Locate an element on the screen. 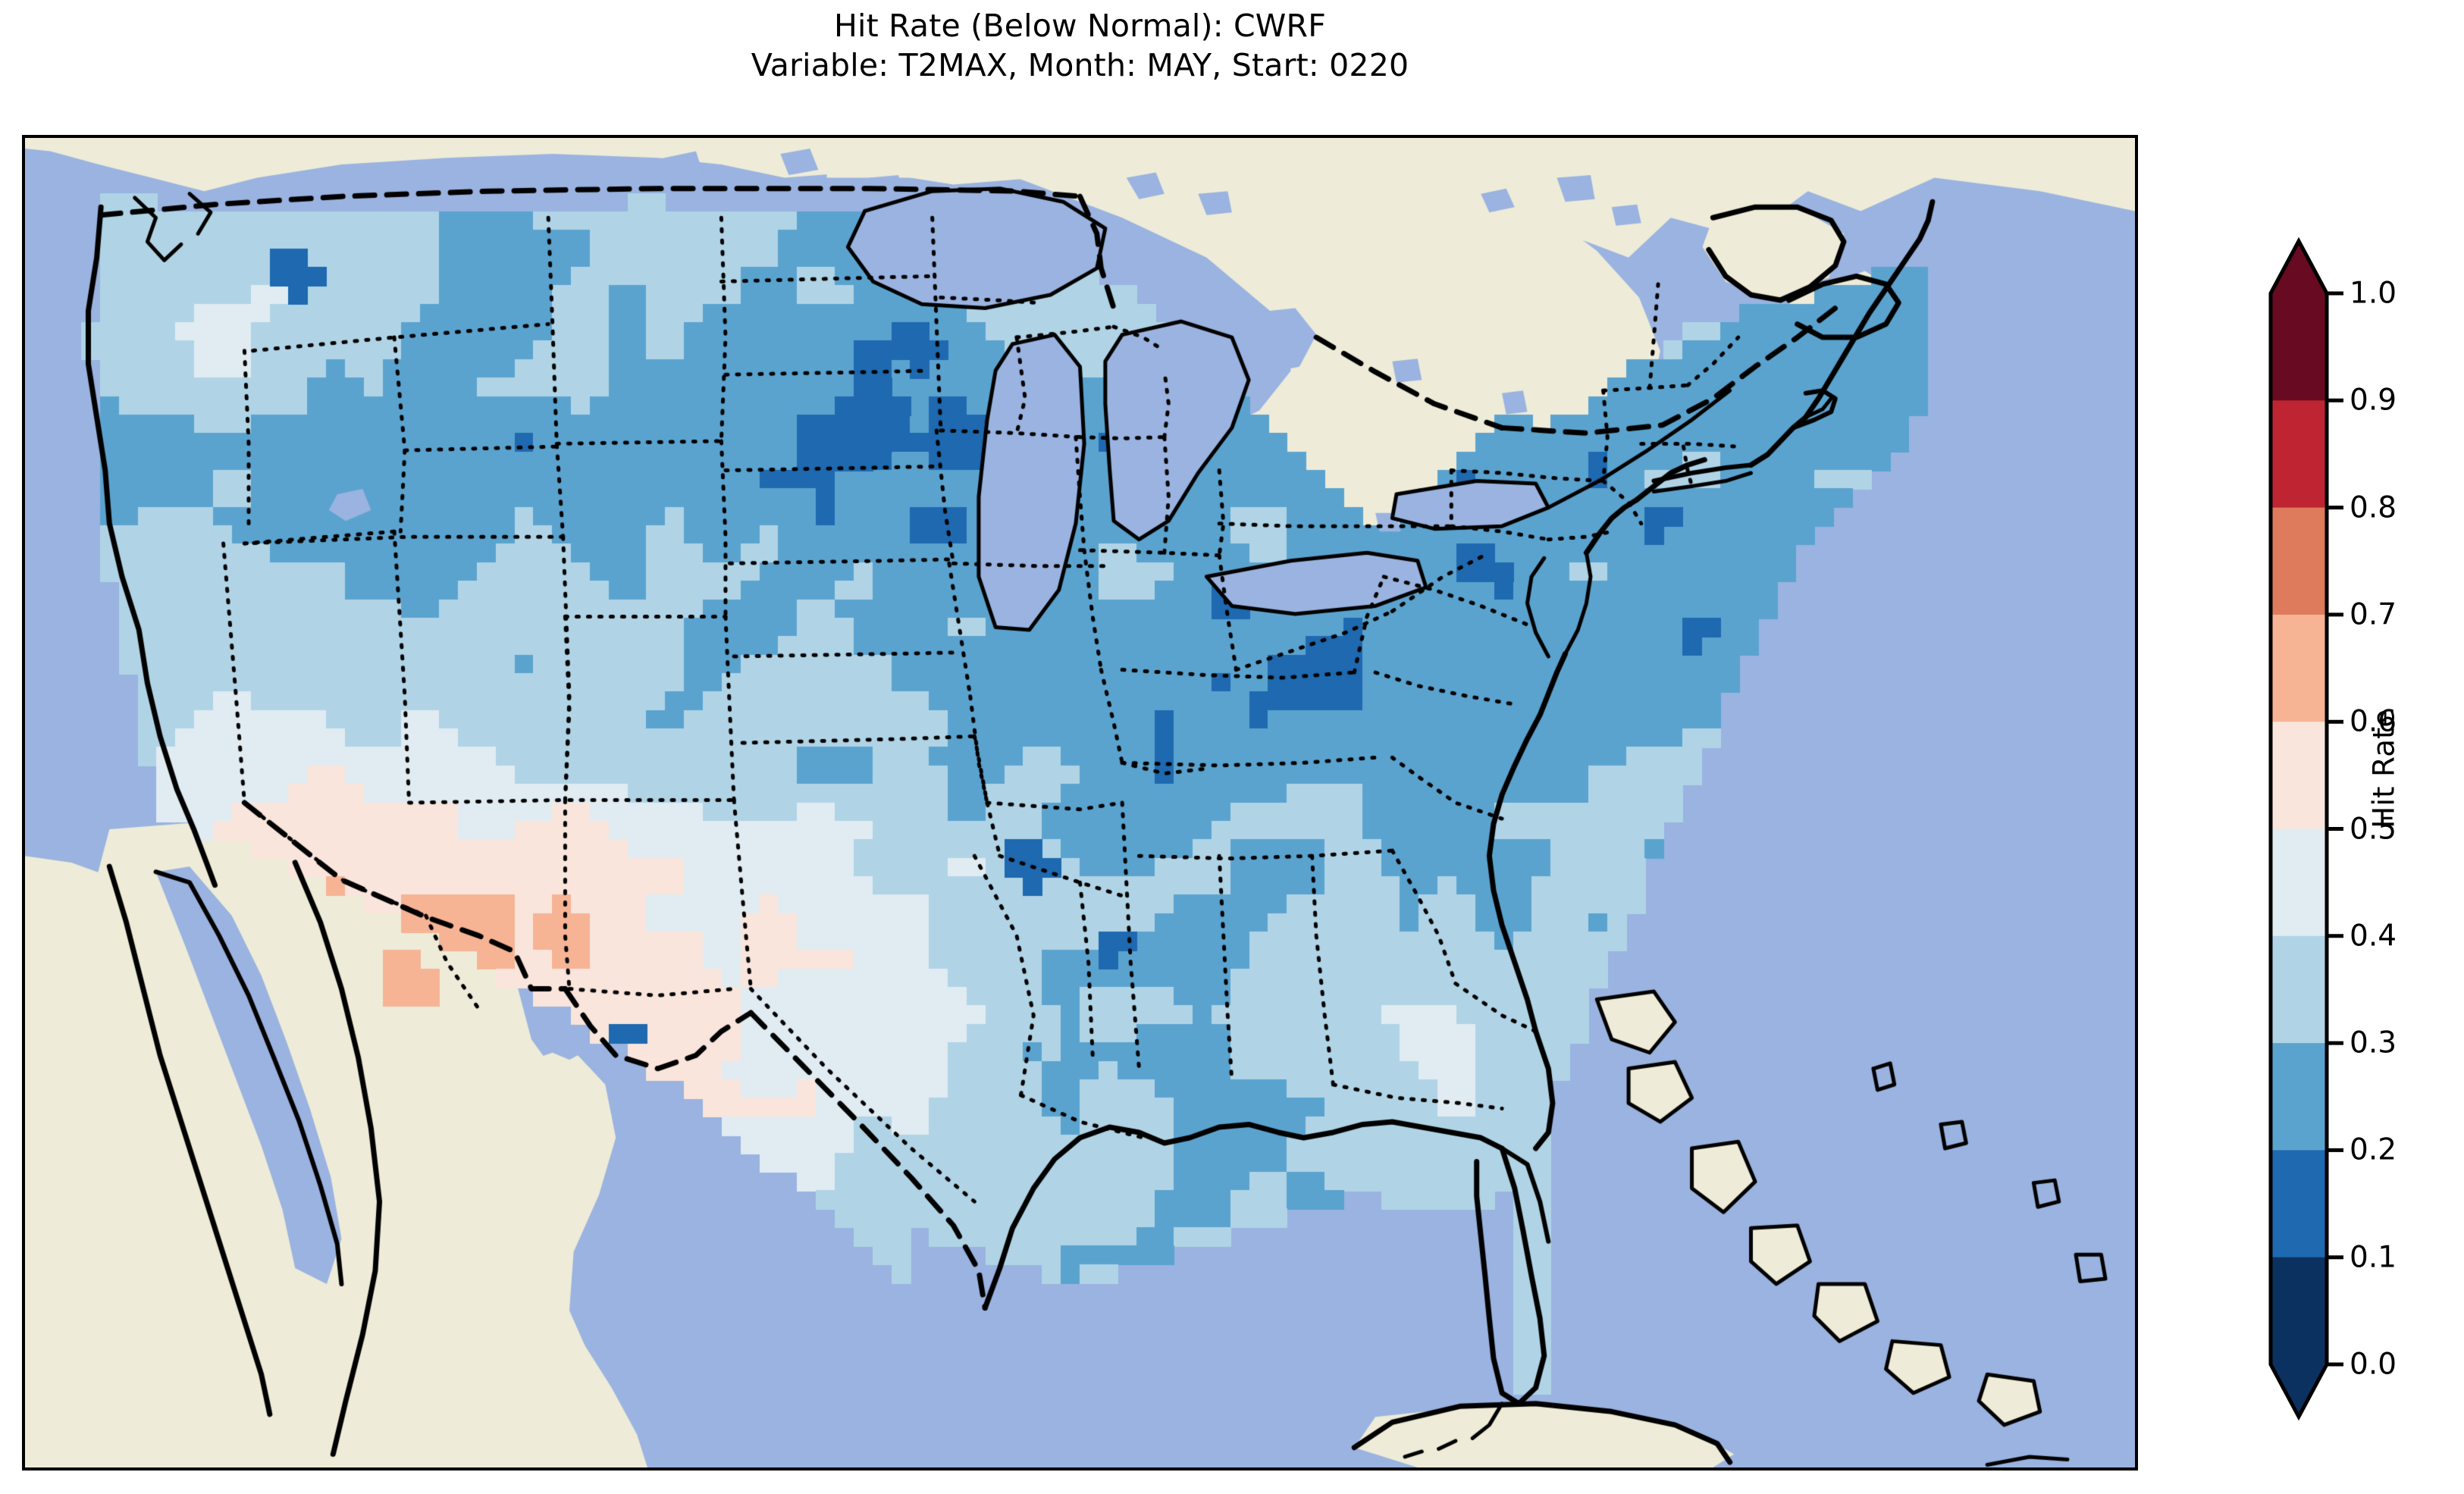  title-line-2: Variable: T2MAX, Month: MAY, Start: 0220 is located at coordinates (1080, 65).